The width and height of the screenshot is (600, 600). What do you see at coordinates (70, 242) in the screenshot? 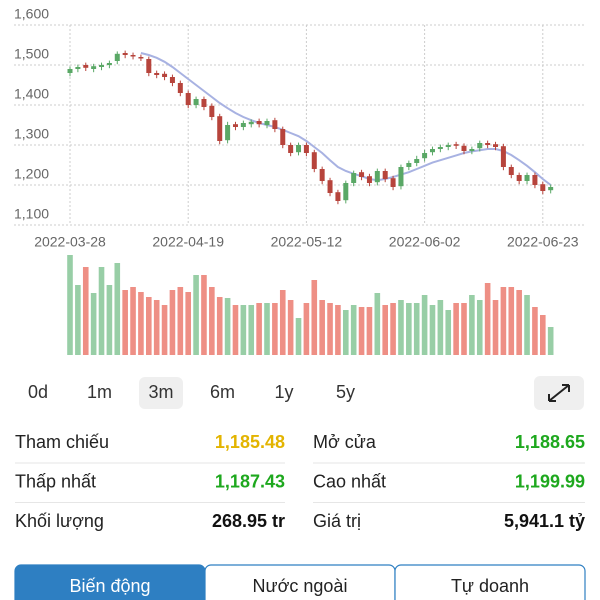
I see `x-tick-label: 2022-03-28` at bounding box center [70, 242].